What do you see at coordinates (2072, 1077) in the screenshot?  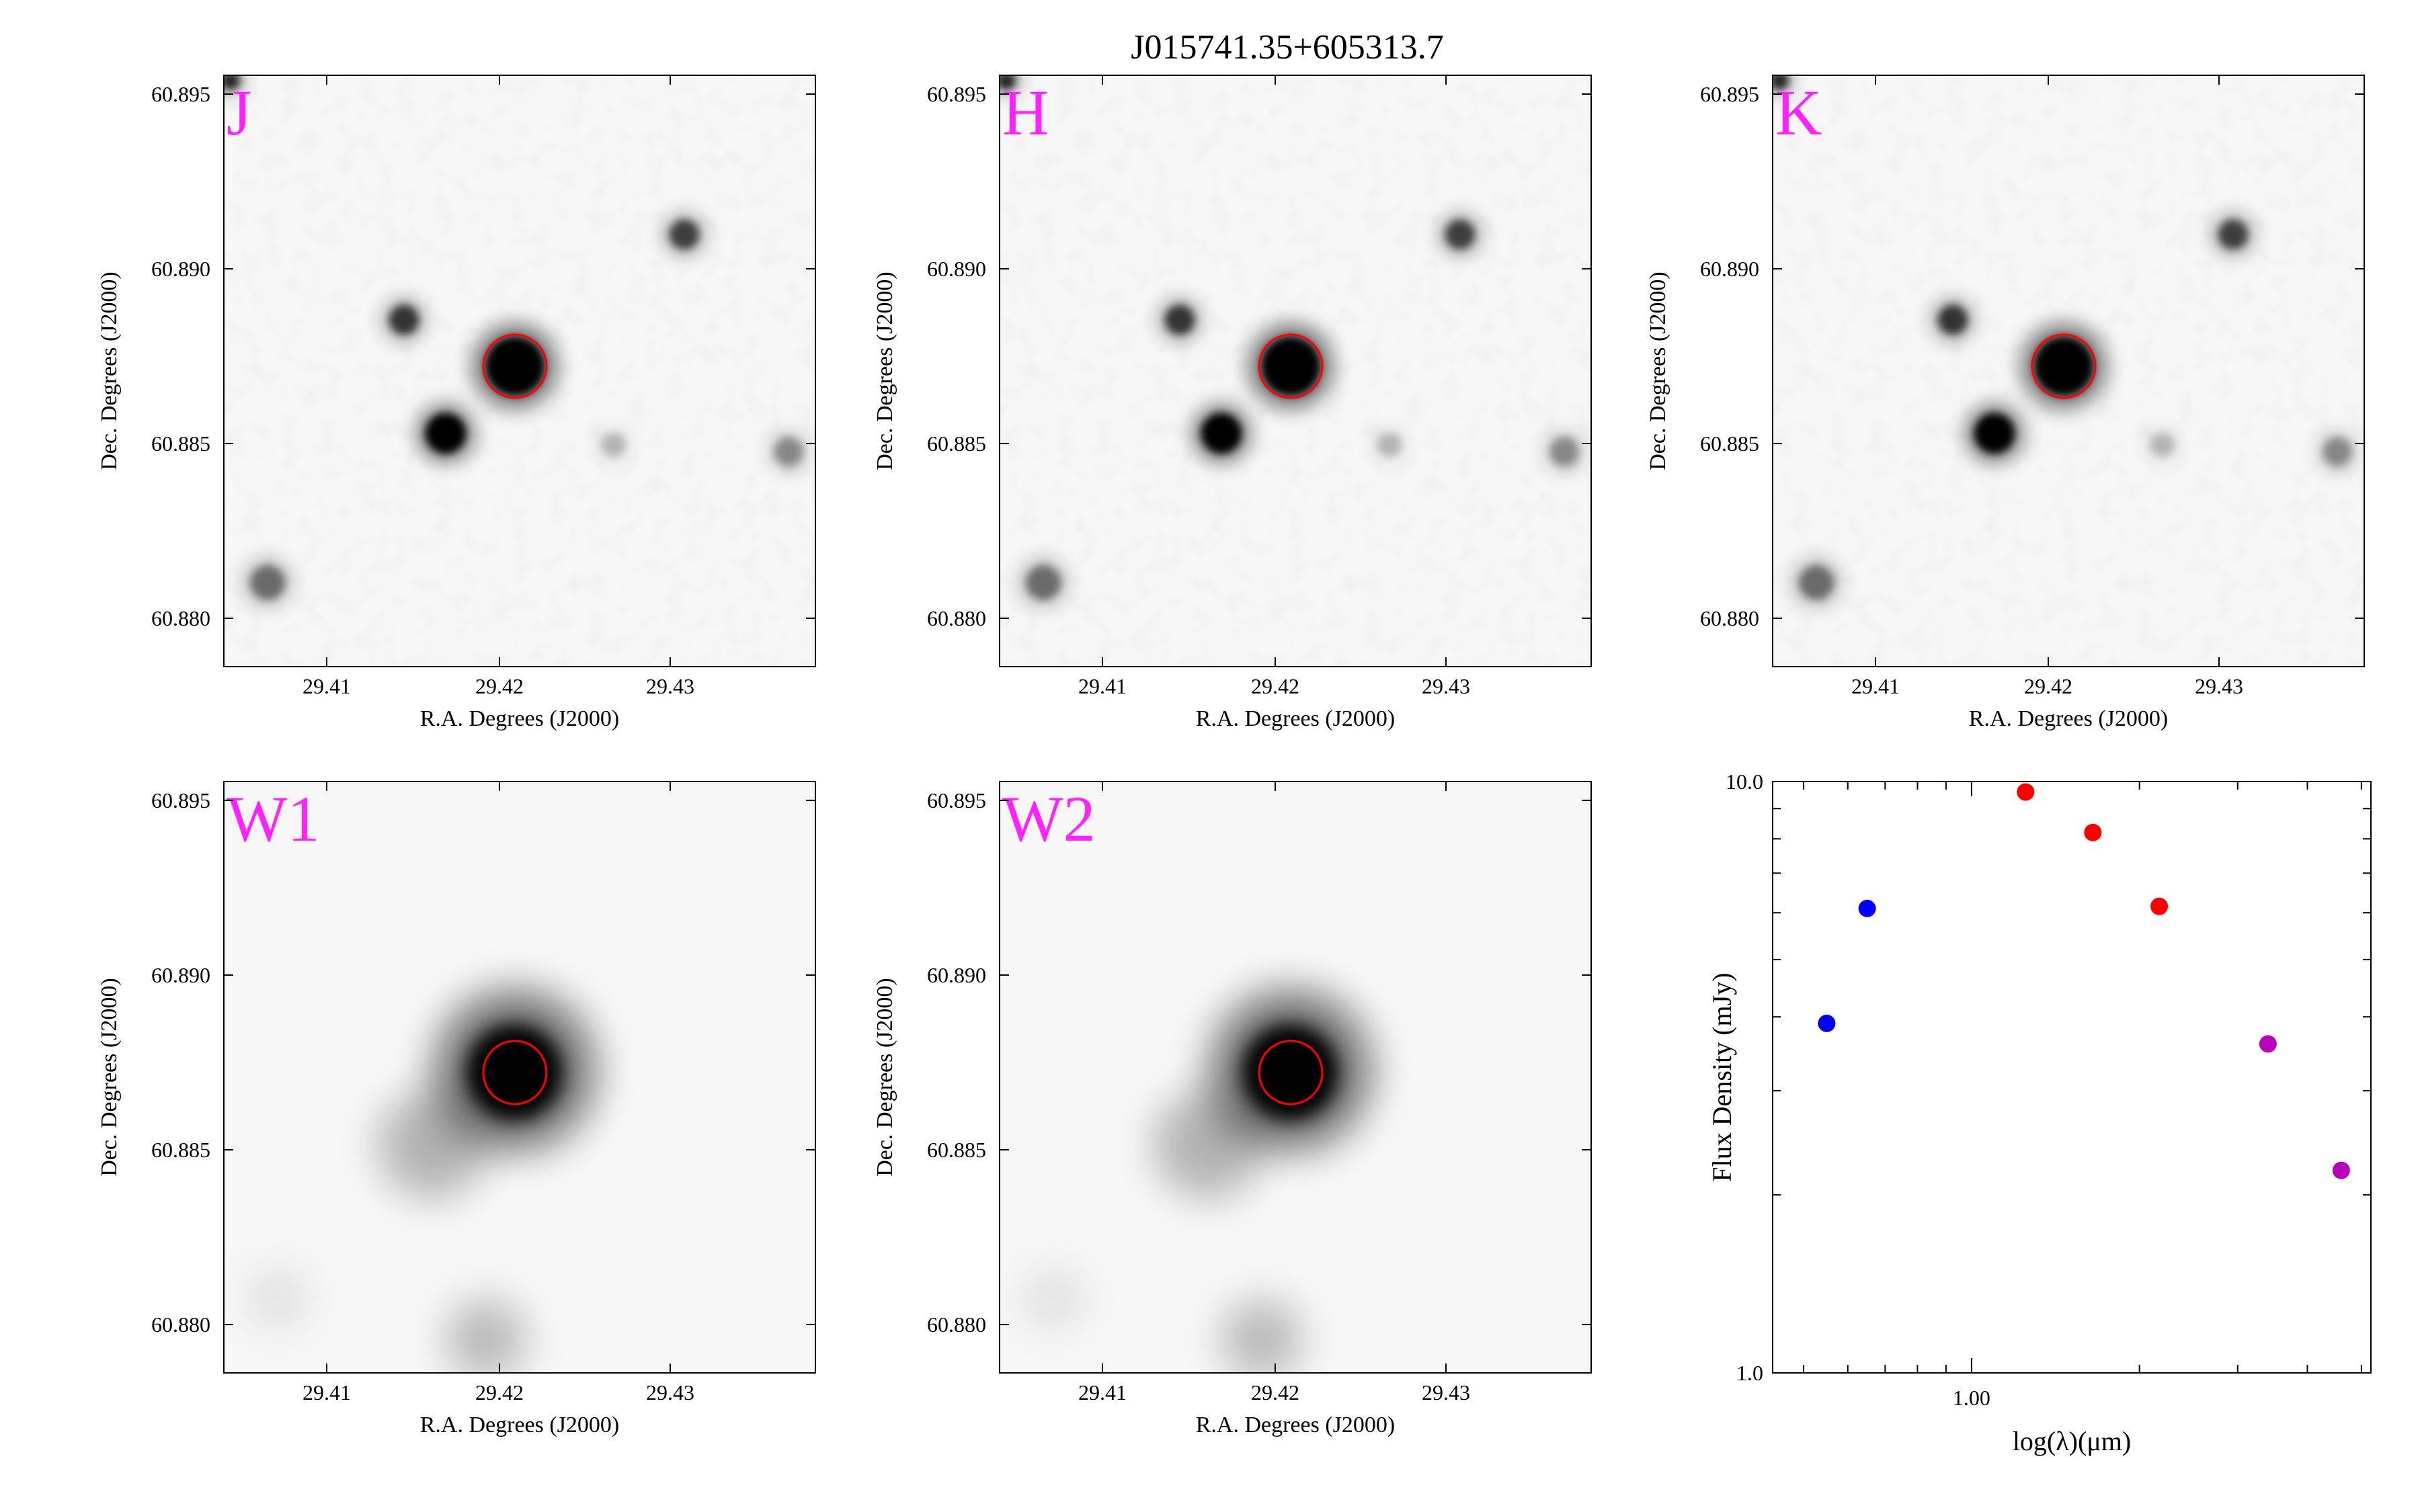 I see `sed-frame` at bounding box center [2072, 1077].